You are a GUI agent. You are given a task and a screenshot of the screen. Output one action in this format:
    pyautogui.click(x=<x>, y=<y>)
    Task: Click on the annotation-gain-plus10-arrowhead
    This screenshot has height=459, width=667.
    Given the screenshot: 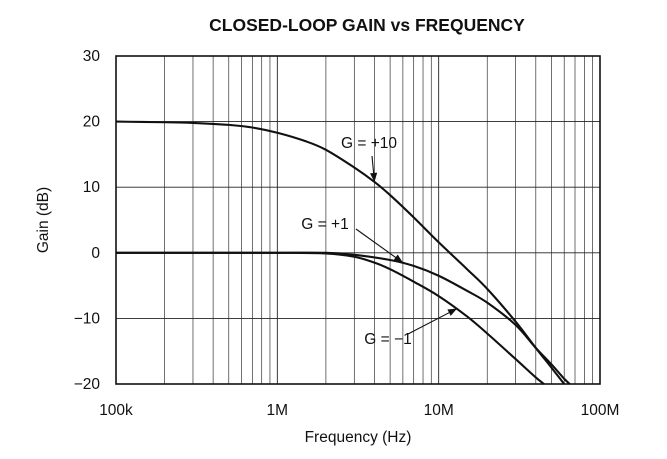 What is the action you would take?
    pyautogui.click(x=374, y=177)
    